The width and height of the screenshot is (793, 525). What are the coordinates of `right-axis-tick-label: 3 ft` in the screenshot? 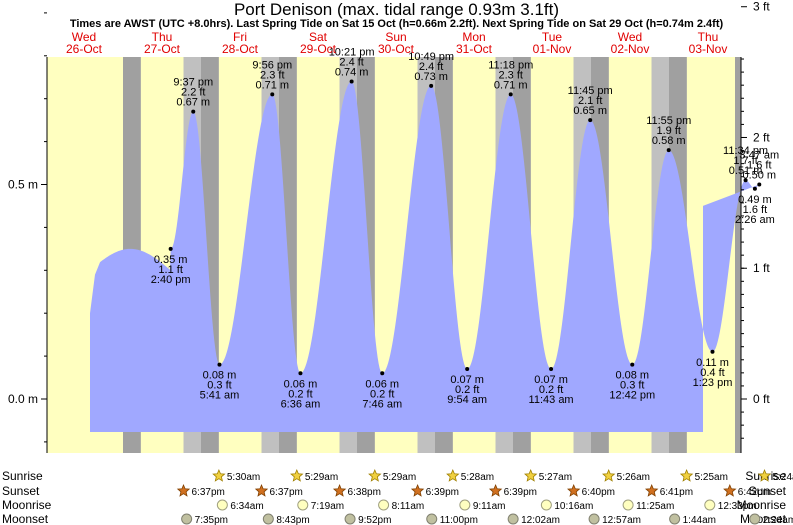 It's located at (761, 7).